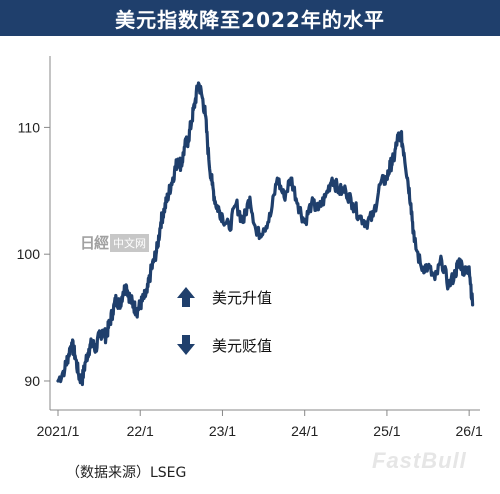 The height and width of the screenshot is (494, 500). What do you see at coordinates (186, 345) in the screenshot?
I see `arrow-down-icon` at bounding box center [186, 345].